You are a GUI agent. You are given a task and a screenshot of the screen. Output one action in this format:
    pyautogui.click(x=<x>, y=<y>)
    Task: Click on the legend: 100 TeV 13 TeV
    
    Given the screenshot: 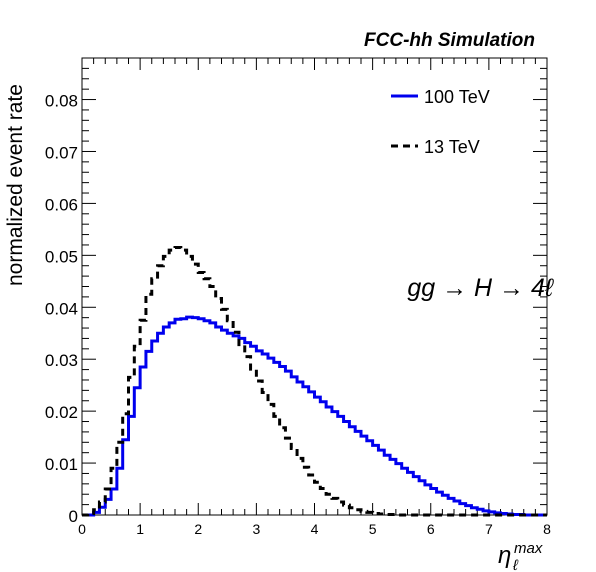 What is the action you would take?
    pyautogui.click(x=440, y=122)
    